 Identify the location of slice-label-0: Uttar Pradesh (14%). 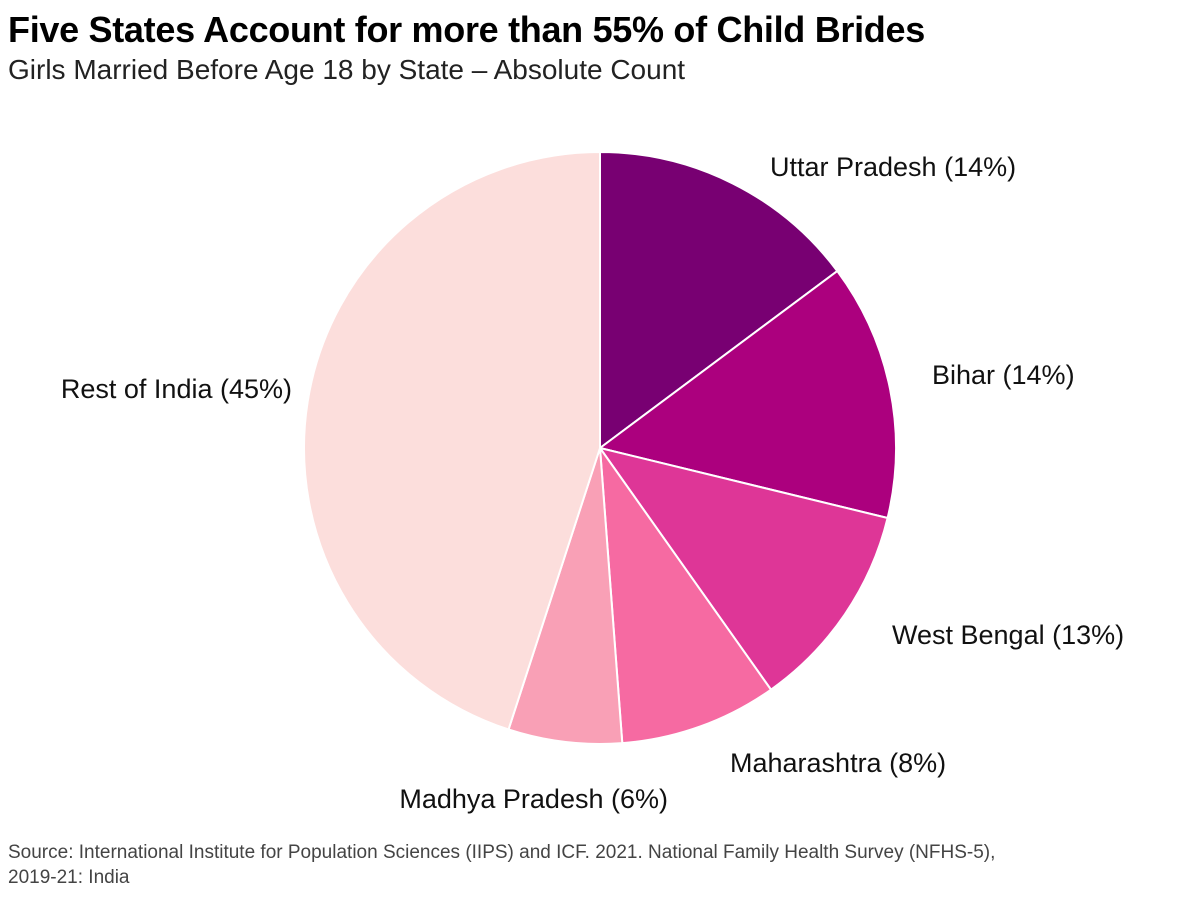
(893, 167).